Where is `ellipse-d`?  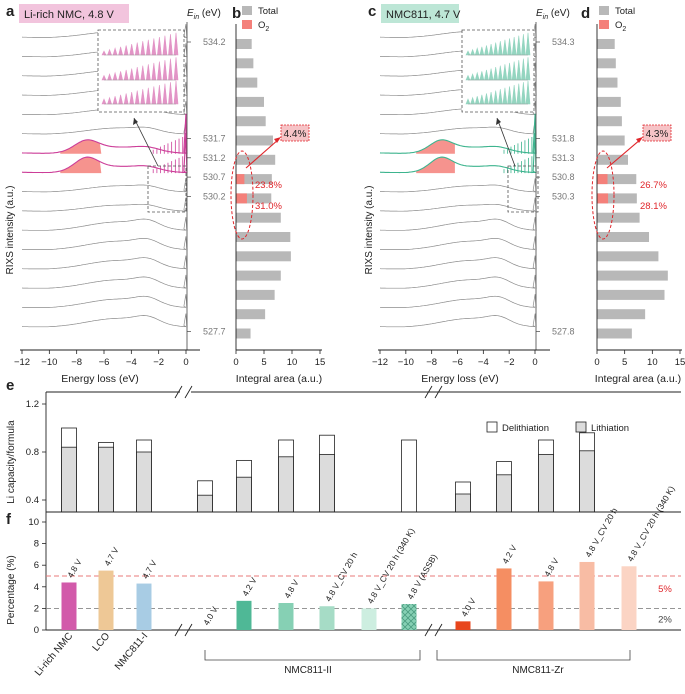
ellipse-d is located at coordinates (603, 195).